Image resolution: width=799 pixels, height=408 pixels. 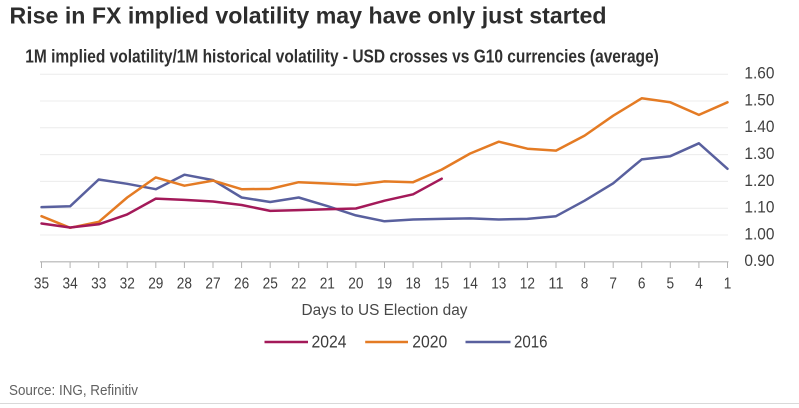 I want to click on svg-text: 21, so click(x=327, y=283).